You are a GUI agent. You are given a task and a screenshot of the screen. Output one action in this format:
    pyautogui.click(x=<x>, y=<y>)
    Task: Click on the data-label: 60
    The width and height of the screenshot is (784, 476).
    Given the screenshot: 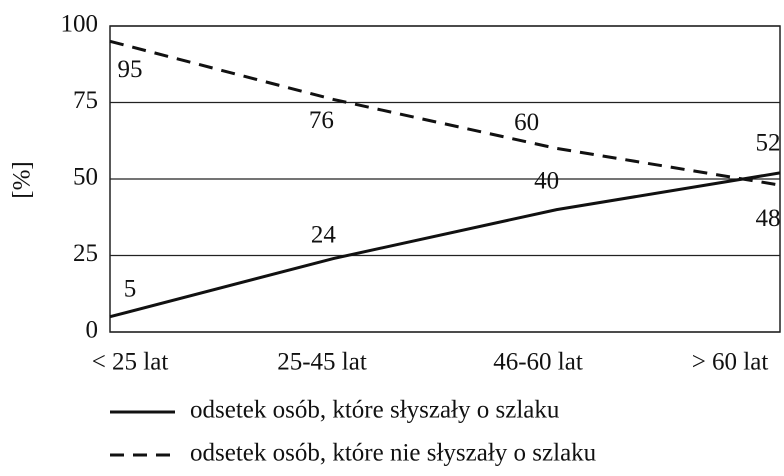 What is the action you would take?
    pyautogui.click(x=526, y=122)
    